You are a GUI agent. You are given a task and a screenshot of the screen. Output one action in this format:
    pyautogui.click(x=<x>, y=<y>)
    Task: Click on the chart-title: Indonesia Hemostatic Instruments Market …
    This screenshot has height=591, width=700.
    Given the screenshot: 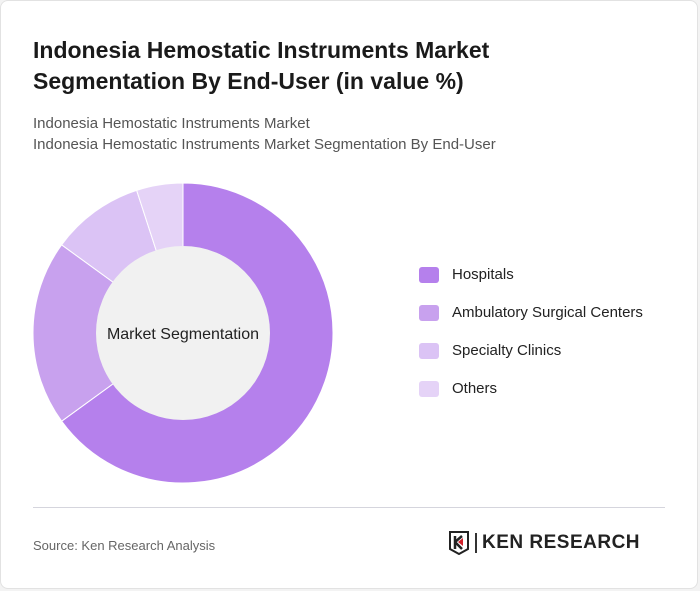 What is the action you would take?
    pyautogui.click(x=261, y=65)
    